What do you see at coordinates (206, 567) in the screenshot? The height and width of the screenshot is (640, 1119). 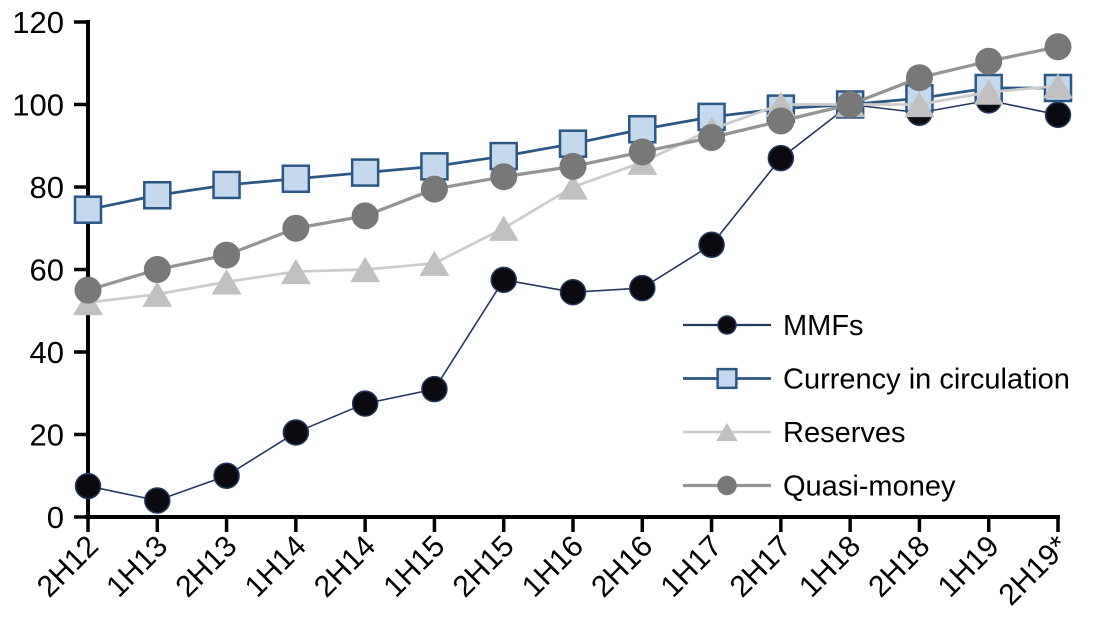 I see `x-tick-label: 2H13` at bounding box center [206, 567].